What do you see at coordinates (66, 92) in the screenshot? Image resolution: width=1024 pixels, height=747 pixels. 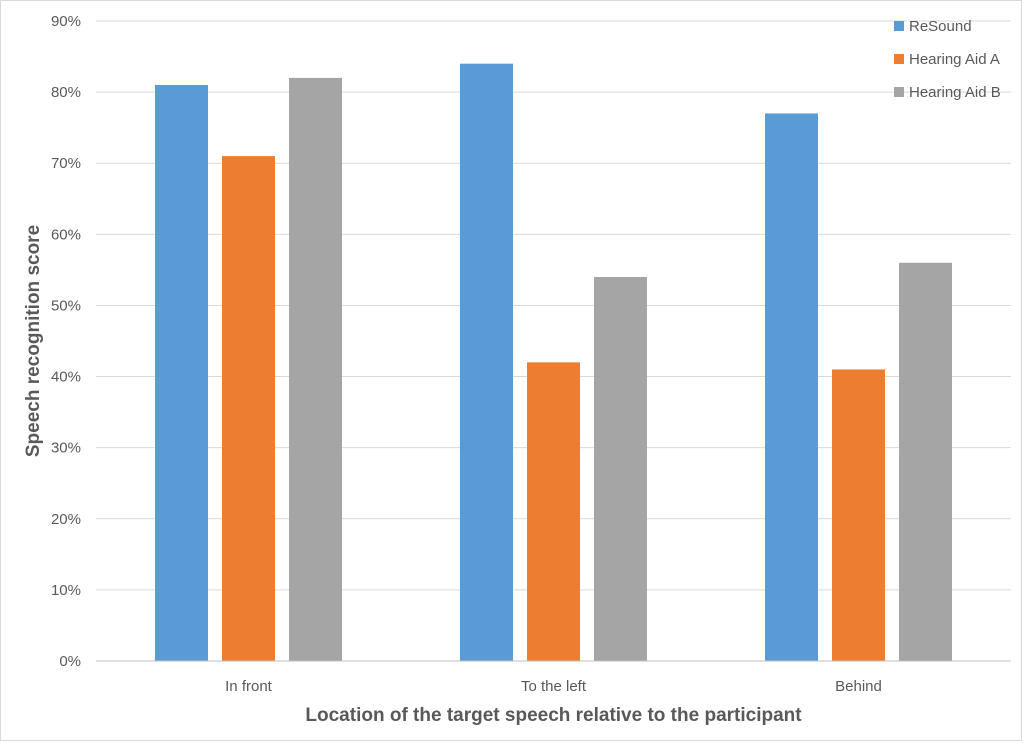 I see `y-tick-label: 80%` at bounding box center [66, 92].